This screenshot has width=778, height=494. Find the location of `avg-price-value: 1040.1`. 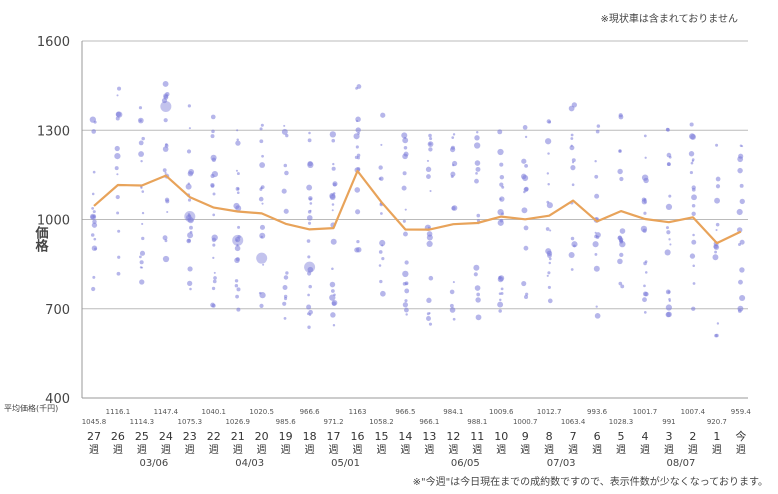

avg-price-value: 1040.1 is located at coordinates (214, 412).